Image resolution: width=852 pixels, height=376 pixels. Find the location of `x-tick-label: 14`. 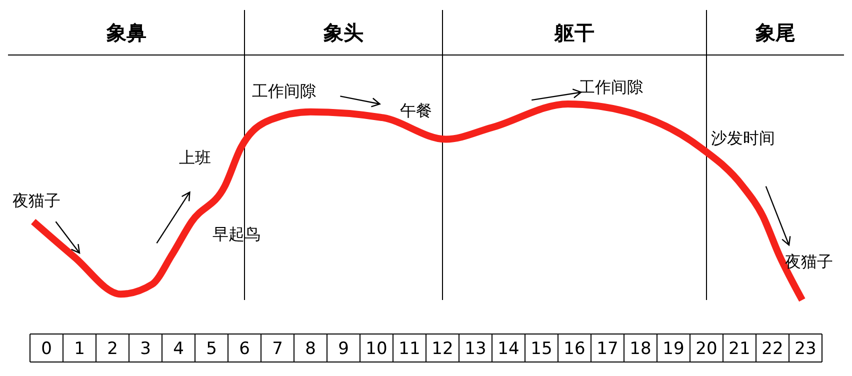

x-tick-label: 14 is located at coordinates (509, 349).